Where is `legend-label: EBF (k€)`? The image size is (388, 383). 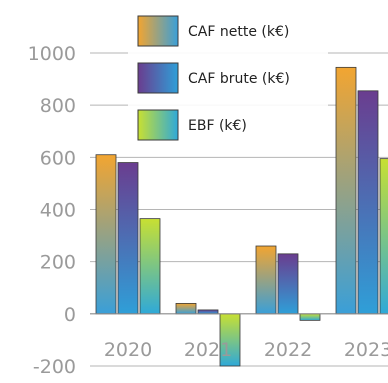 legend-label: EBF (k€) is located at coordinates (217, 126).